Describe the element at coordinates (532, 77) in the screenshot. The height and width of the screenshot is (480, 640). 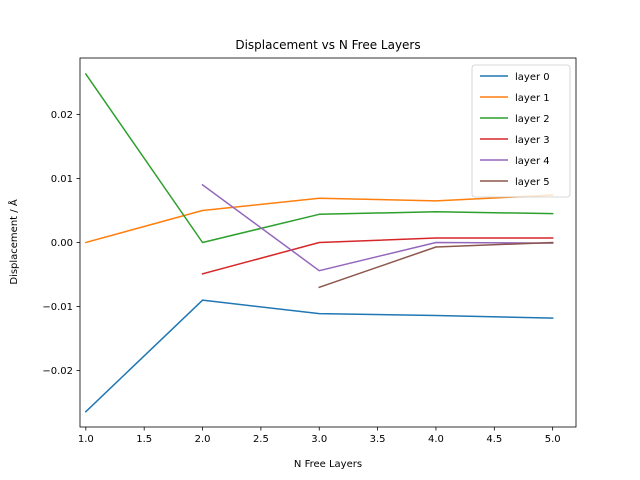
I see `legend-label: layer 0` at that location.